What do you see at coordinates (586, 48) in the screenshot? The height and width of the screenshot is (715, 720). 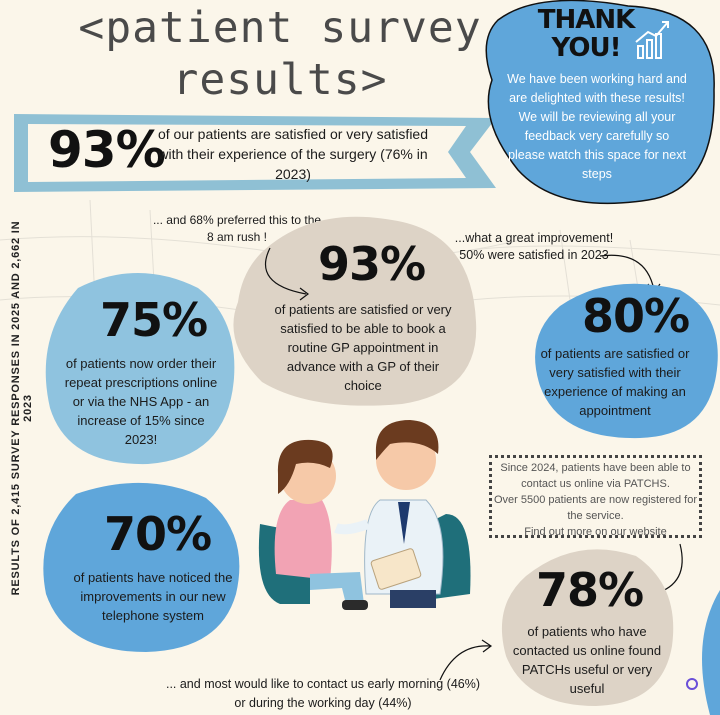 I see `thank-you-line-2: YOU!` at bounding box center [586, 48].